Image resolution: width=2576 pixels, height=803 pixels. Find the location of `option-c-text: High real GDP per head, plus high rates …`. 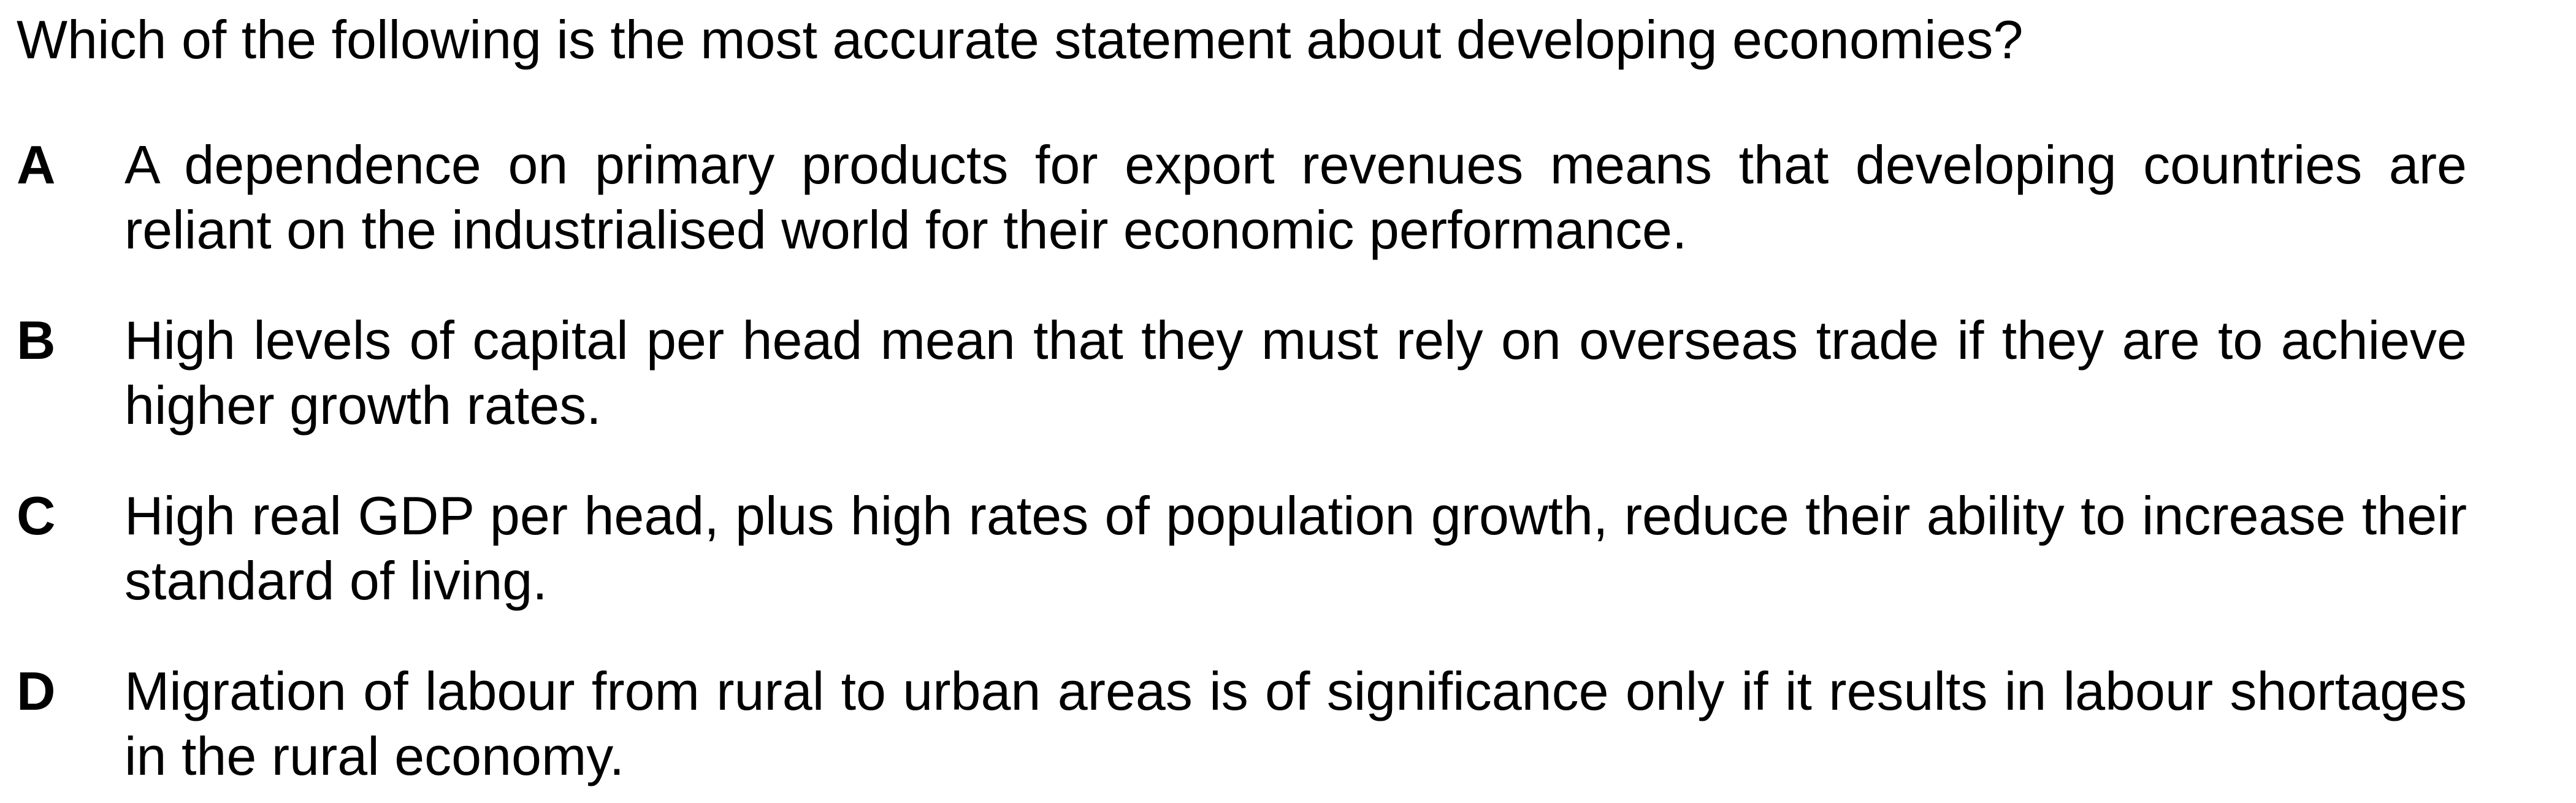

option-c-text: High real GDP per head, plus high rates … is located at coordinates (1295, 548).